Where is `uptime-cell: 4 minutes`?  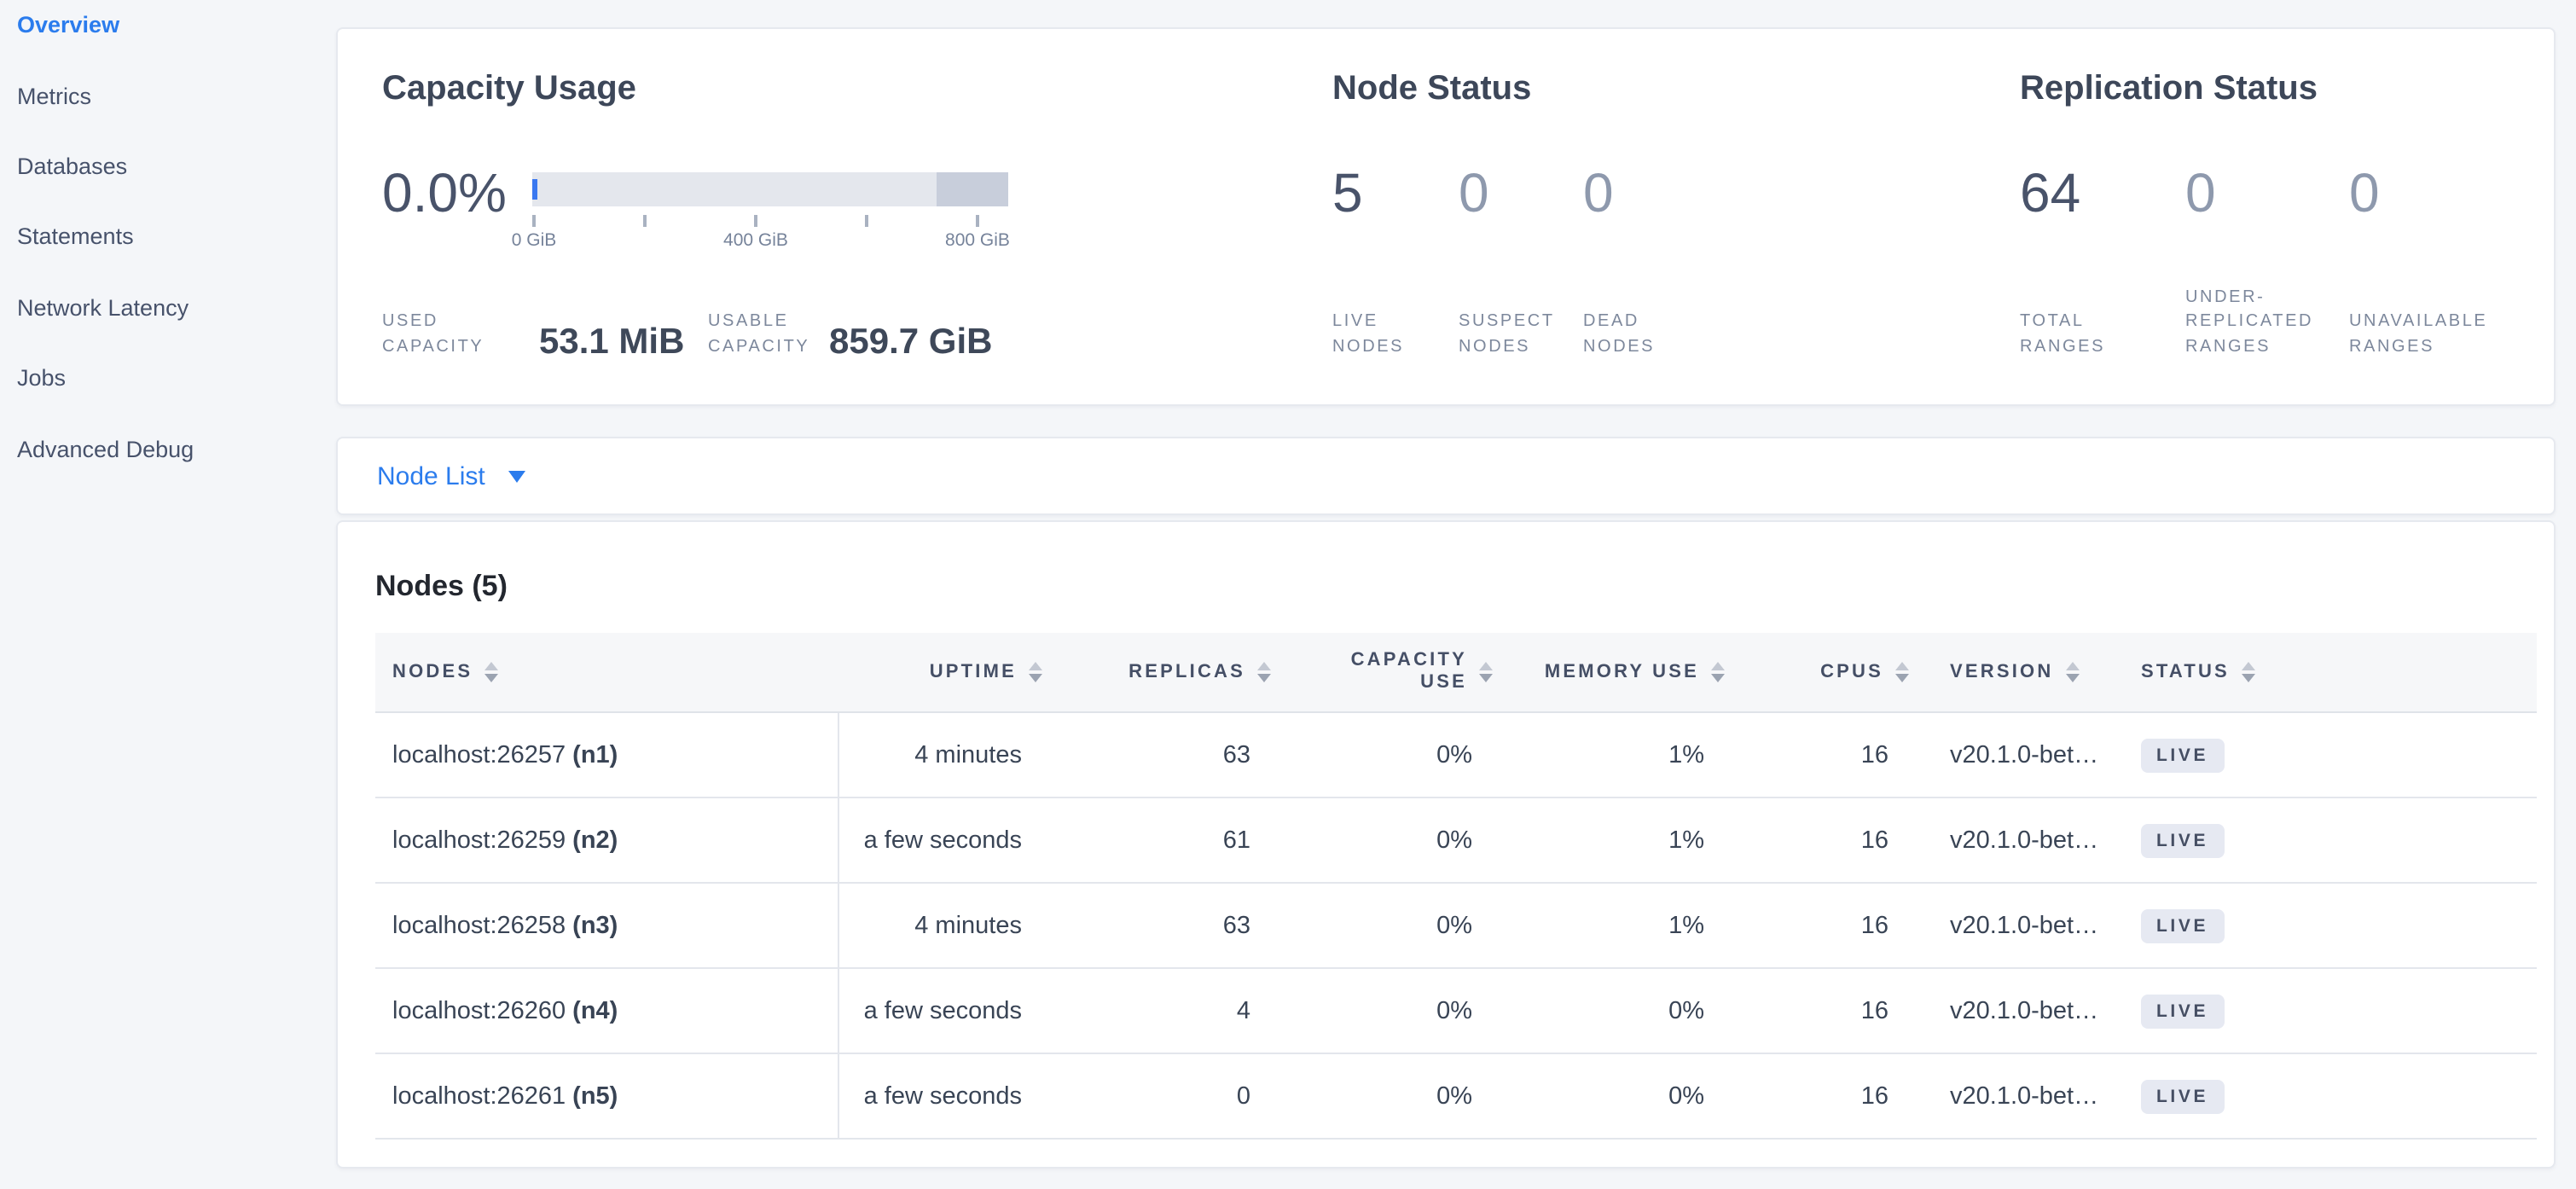
uptime-cell: 4 minutes is located at coordinates (943, 926).